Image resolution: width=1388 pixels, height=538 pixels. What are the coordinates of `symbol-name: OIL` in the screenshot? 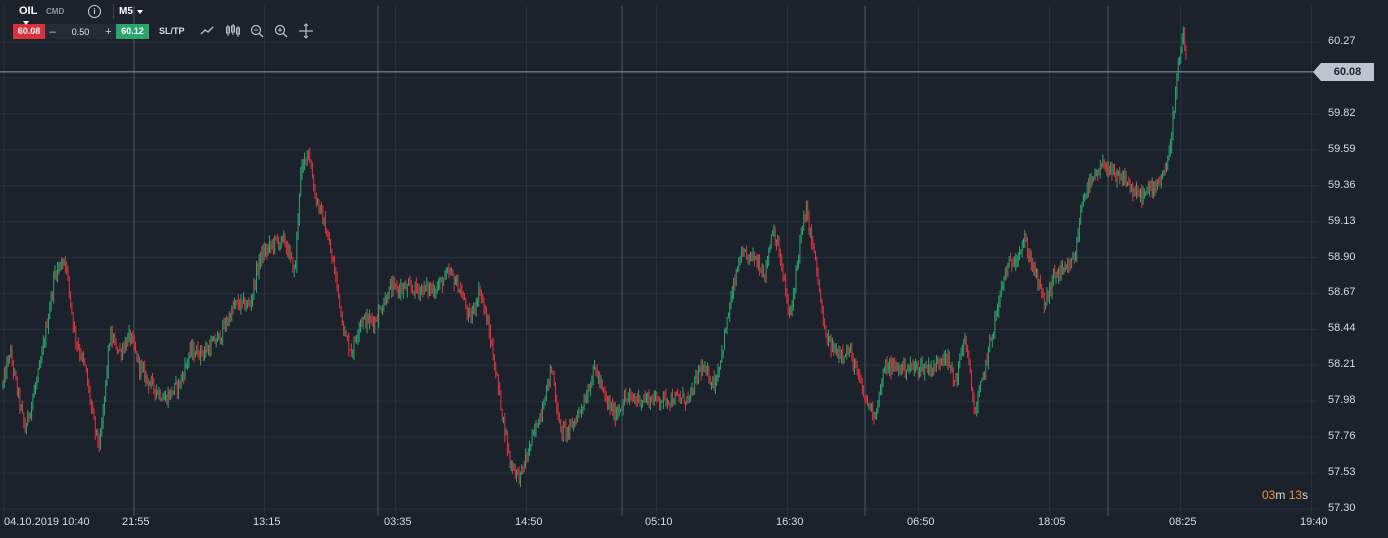 It's located at (28, 11).